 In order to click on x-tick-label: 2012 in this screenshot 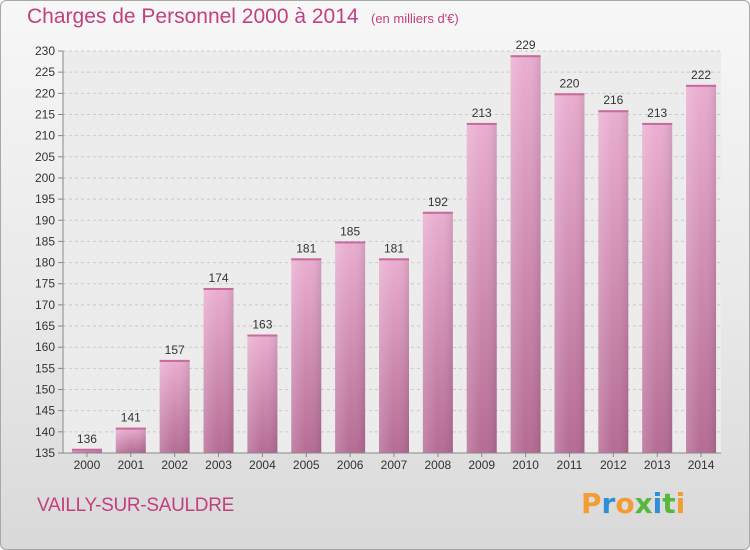, I will do `click(613, 465)`.